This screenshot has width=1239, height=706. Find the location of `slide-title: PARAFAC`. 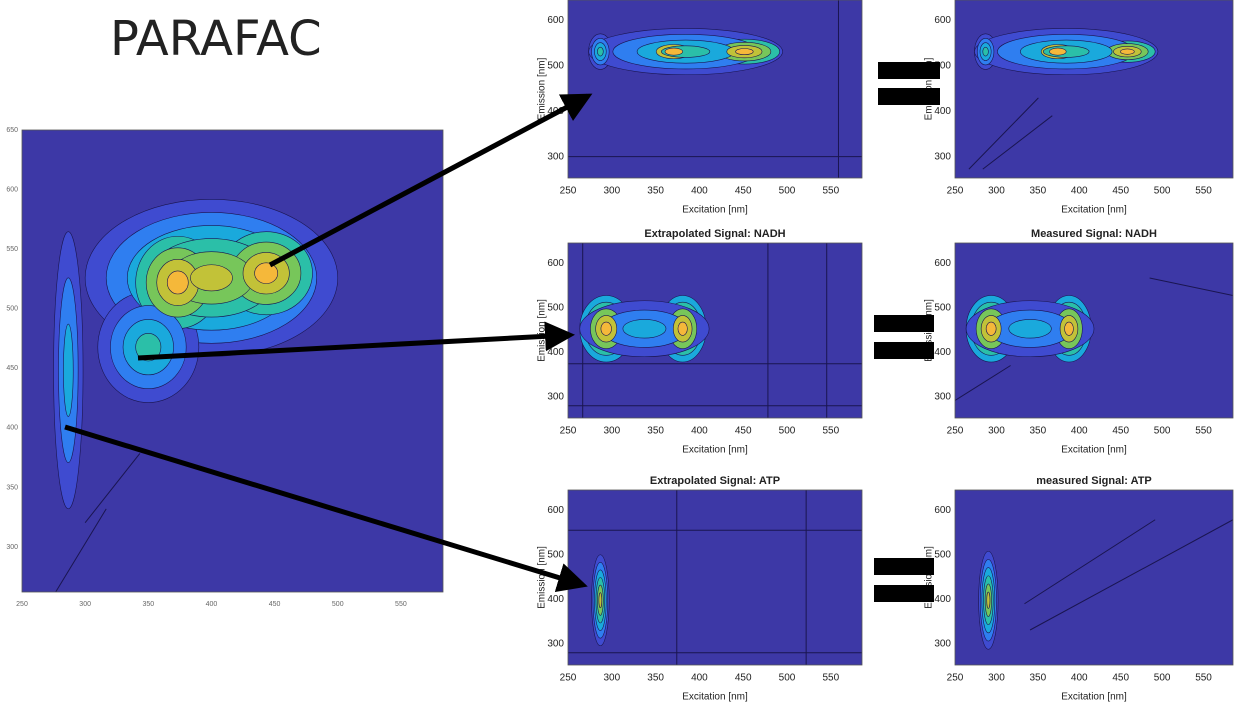

slide-title: PARAFAC is located at coordinates (216, 39).